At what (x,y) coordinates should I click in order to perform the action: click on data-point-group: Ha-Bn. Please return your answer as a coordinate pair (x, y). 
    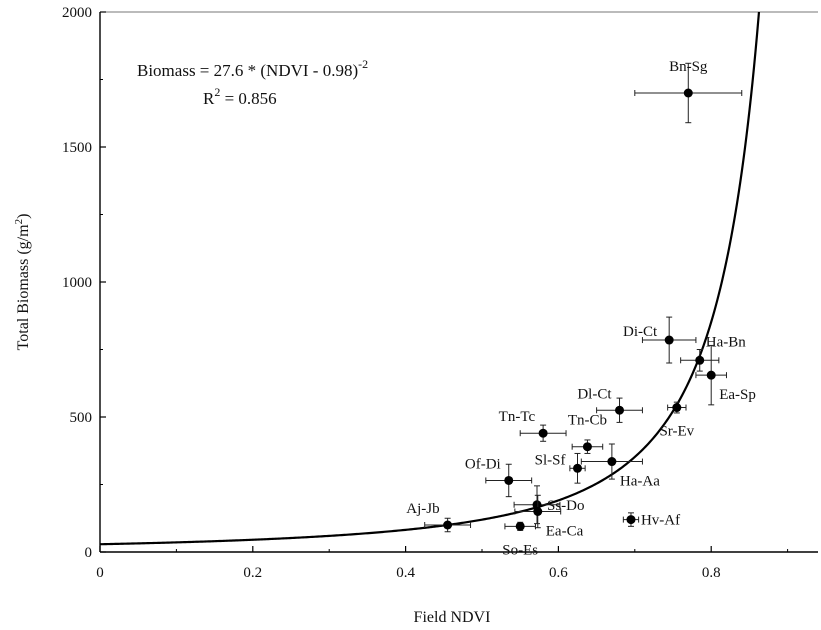
    Looking at the image, I should click on (713, 353).